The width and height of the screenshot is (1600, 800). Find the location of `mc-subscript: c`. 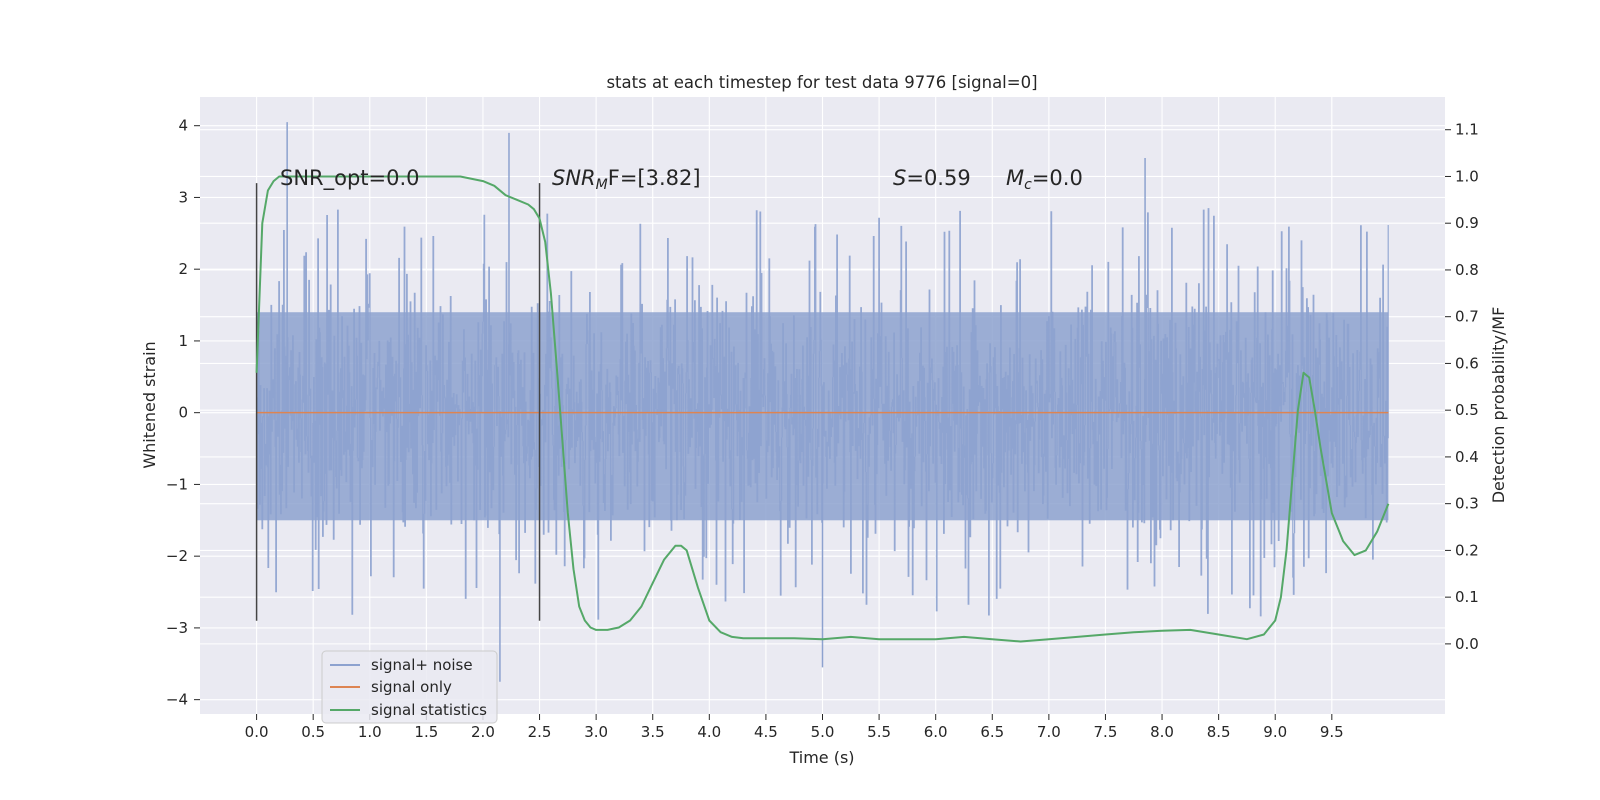

mc-subscript: c is located at coordinates (1028, 185).